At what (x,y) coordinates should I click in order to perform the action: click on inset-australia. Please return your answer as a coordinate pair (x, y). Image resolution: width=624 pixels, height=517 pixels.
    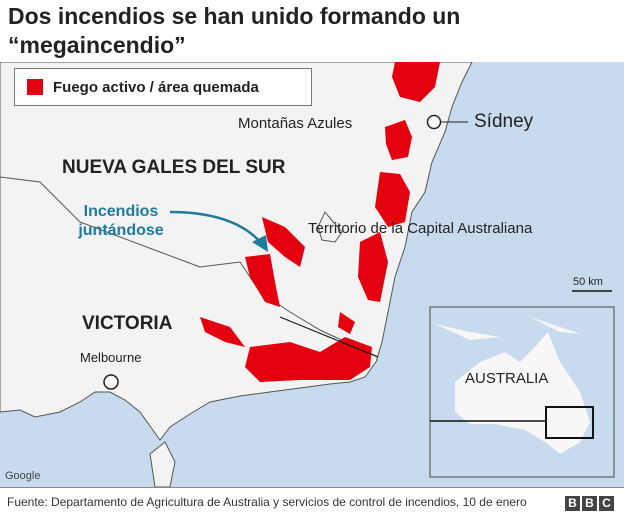
    Looking at the image, I should click on (522, 393).